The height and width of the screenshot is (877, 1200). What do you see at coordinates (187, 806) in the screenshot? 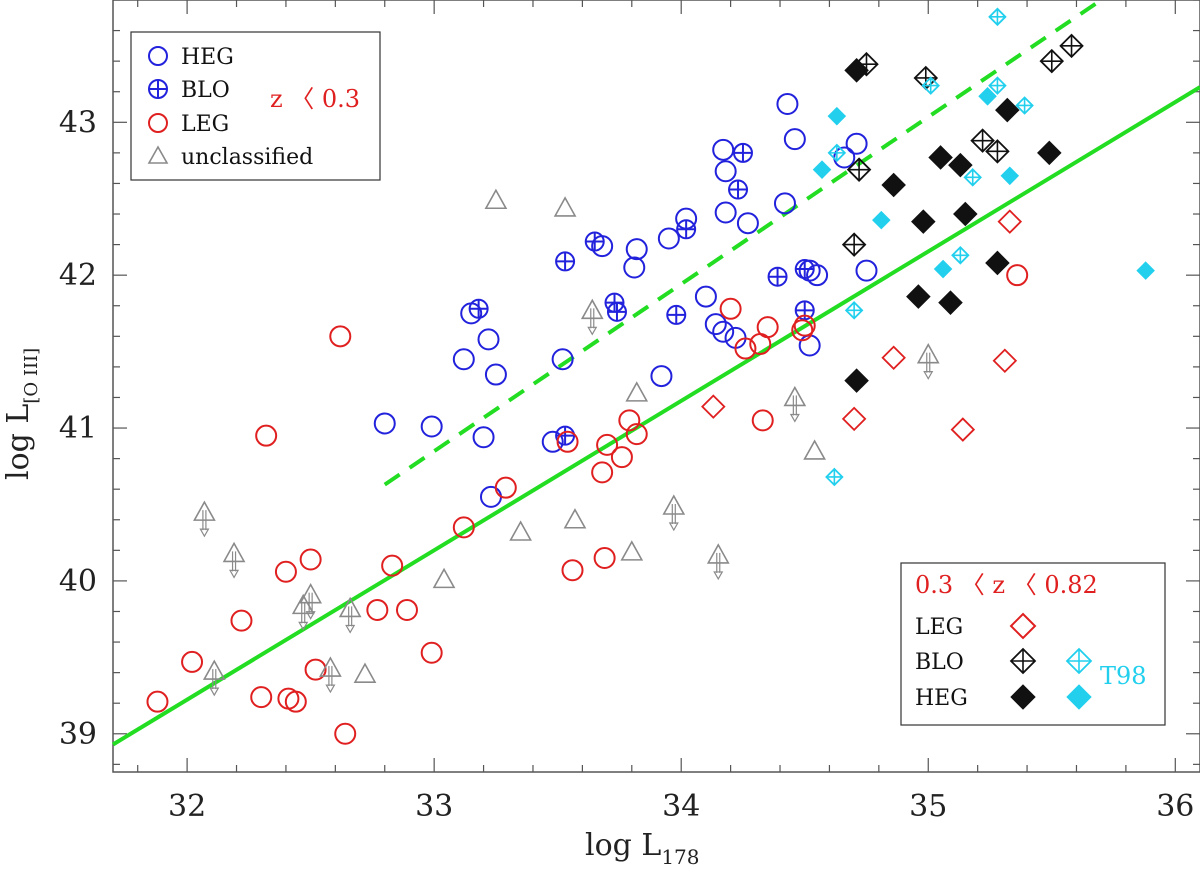
I see `x-tick-label: 32` at bounding box center [187, 806].